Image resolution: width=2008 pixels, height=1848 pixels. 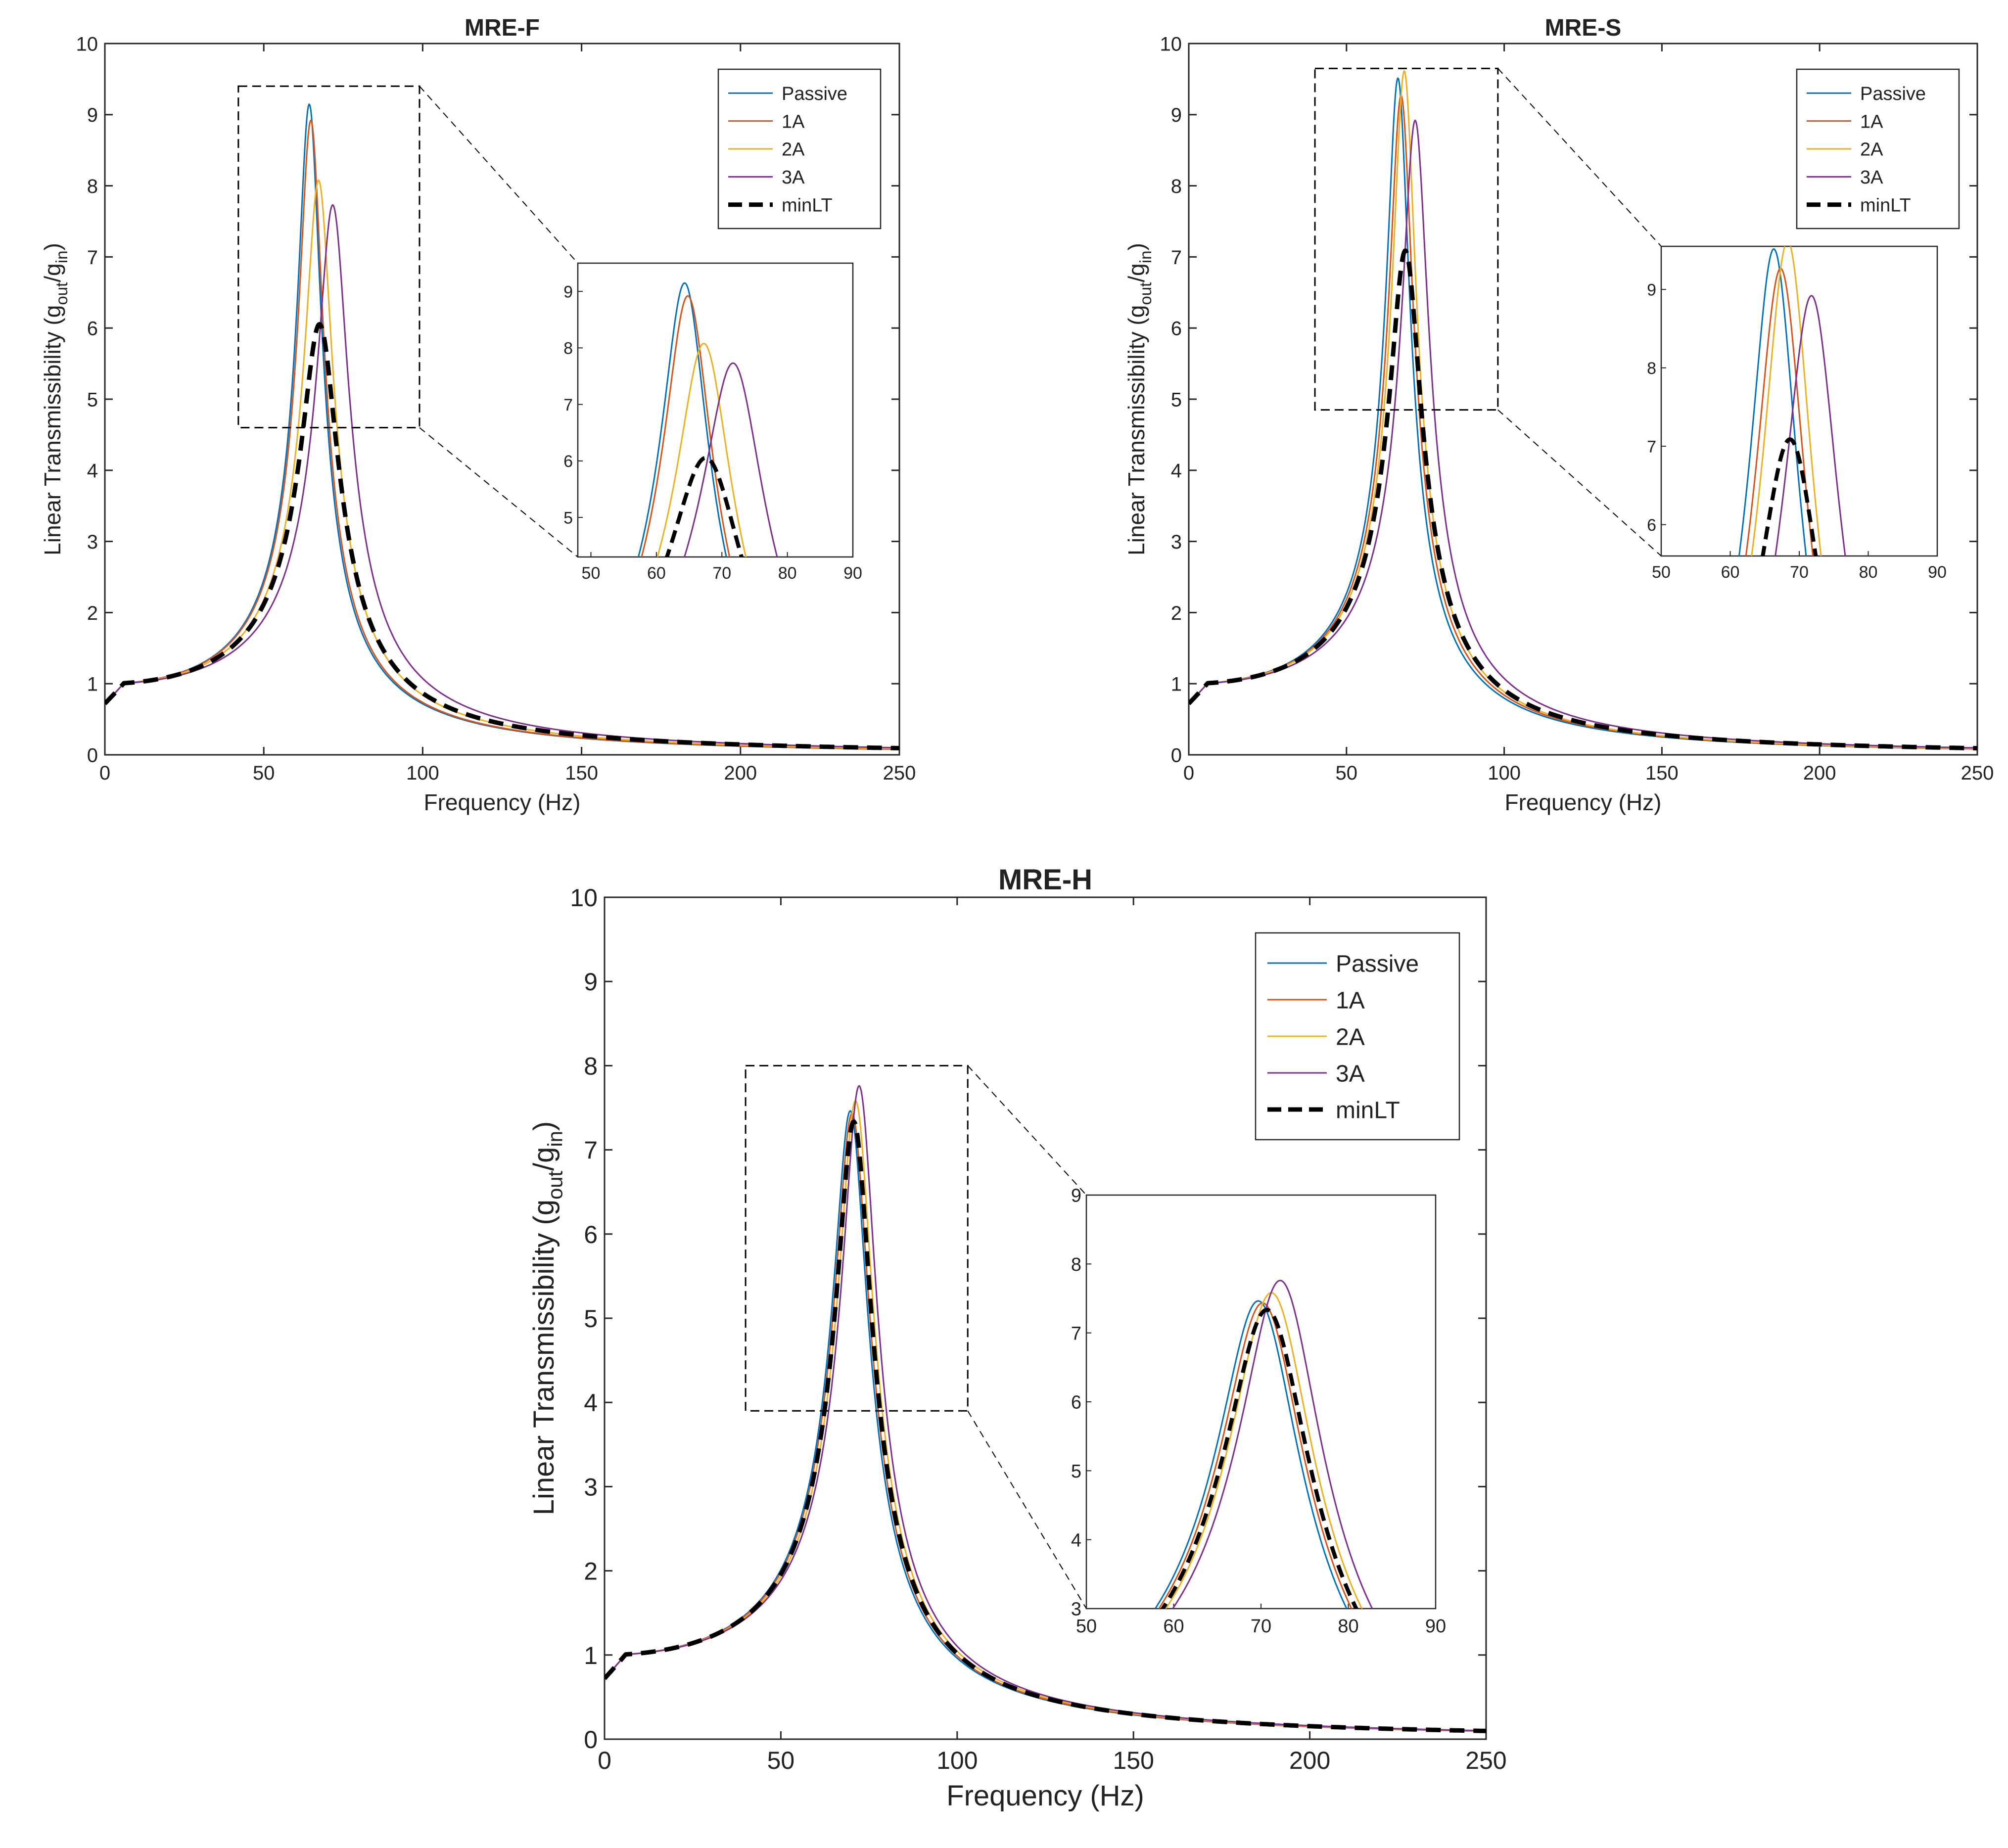 What do you see at coordinates (554, 1185) in the screenshot?
I see `y-axis-label-part: out` at bounding box center [554, 1185].